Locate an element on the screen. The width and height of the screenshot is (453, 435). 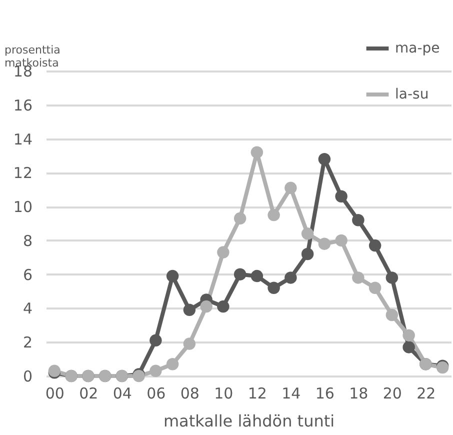
legend-label: ma-pe is located at coordinates (417, 48).